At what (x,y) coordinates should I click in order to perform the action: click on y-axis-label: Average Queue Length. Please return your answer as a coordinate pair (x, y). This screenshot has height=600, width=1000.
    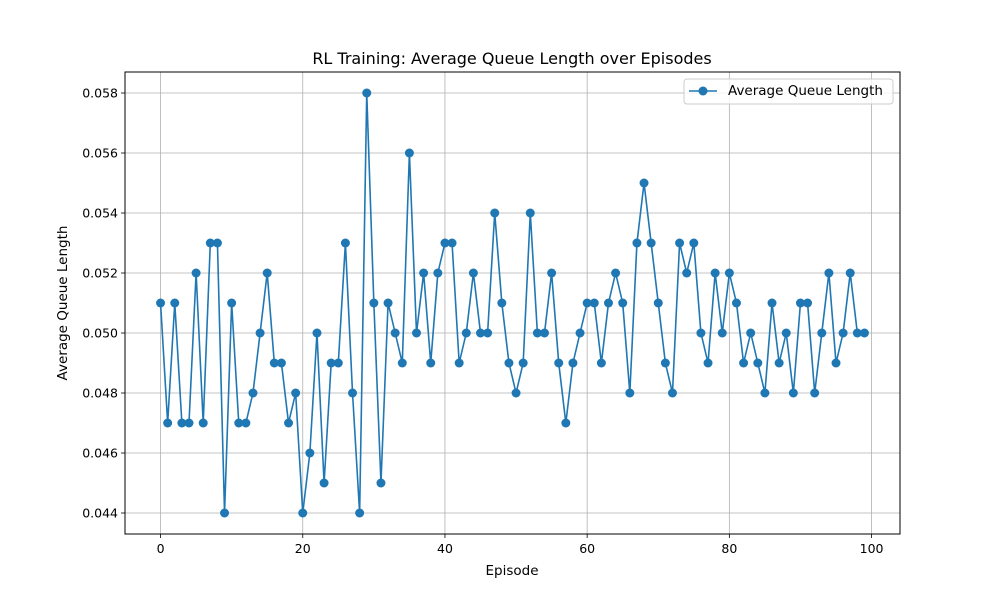
    Looking at the image, I should click on (63, 303).